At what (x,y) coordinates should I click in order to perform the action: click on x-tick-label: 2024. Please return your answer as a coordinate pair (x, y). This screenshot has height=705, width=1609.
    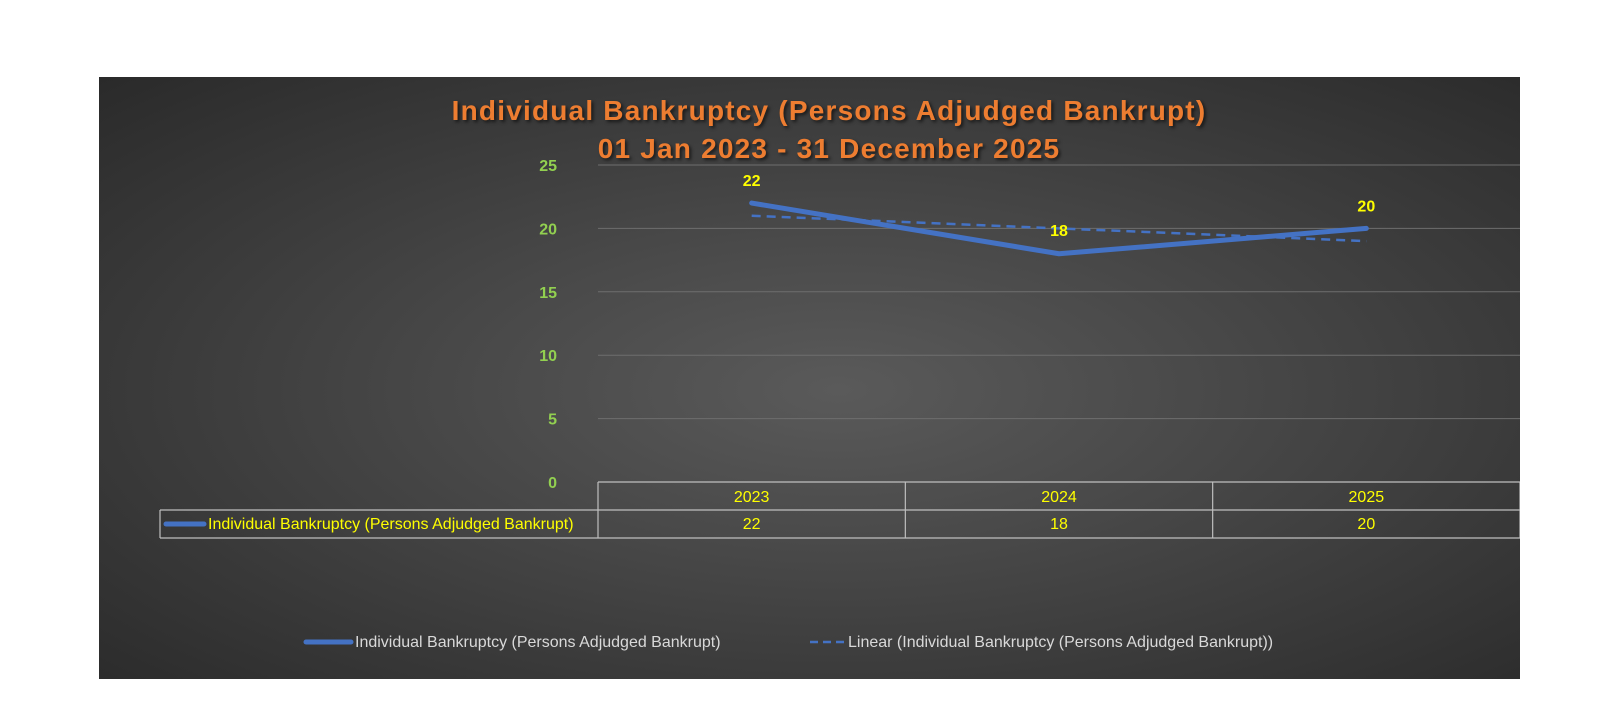
    Looking at the image, I should click on (1059, 497).